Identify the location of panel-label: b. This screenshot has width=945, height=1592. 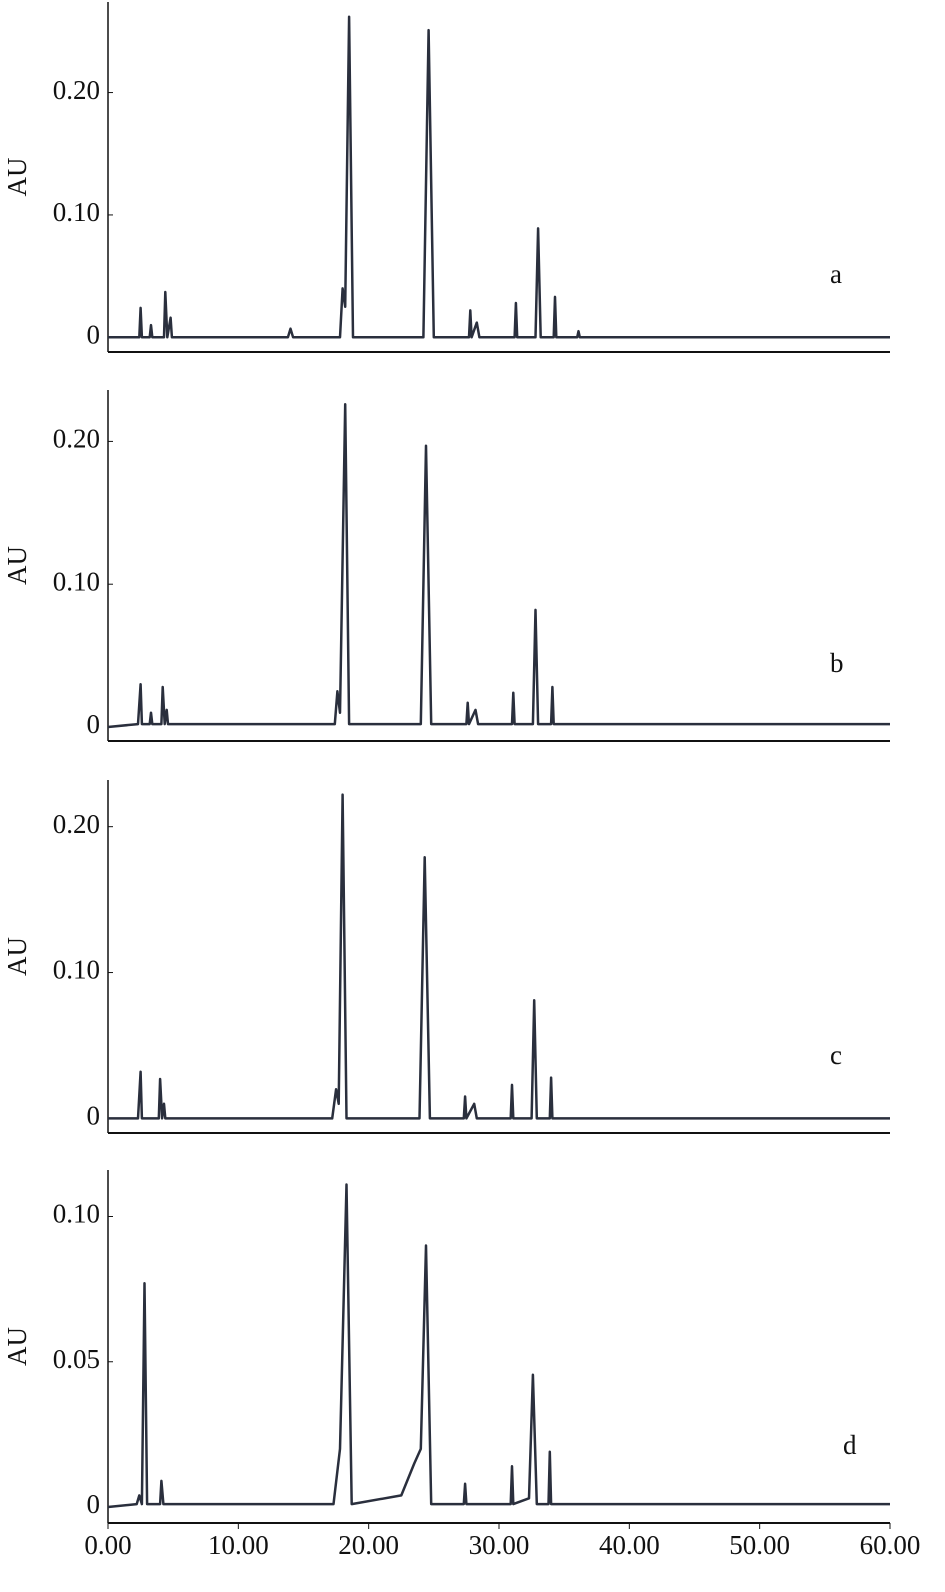
(837, 663).